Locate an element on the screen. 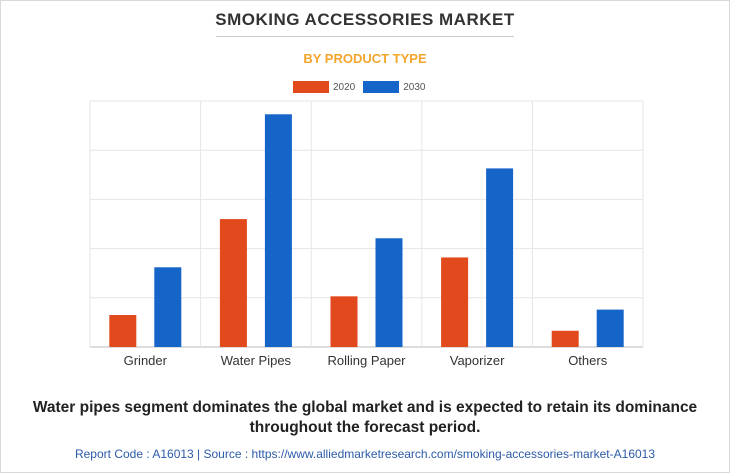 The width and height of the screenshot is (730, 473). legend-swatch-2020 is located at coordinates (311, 87).